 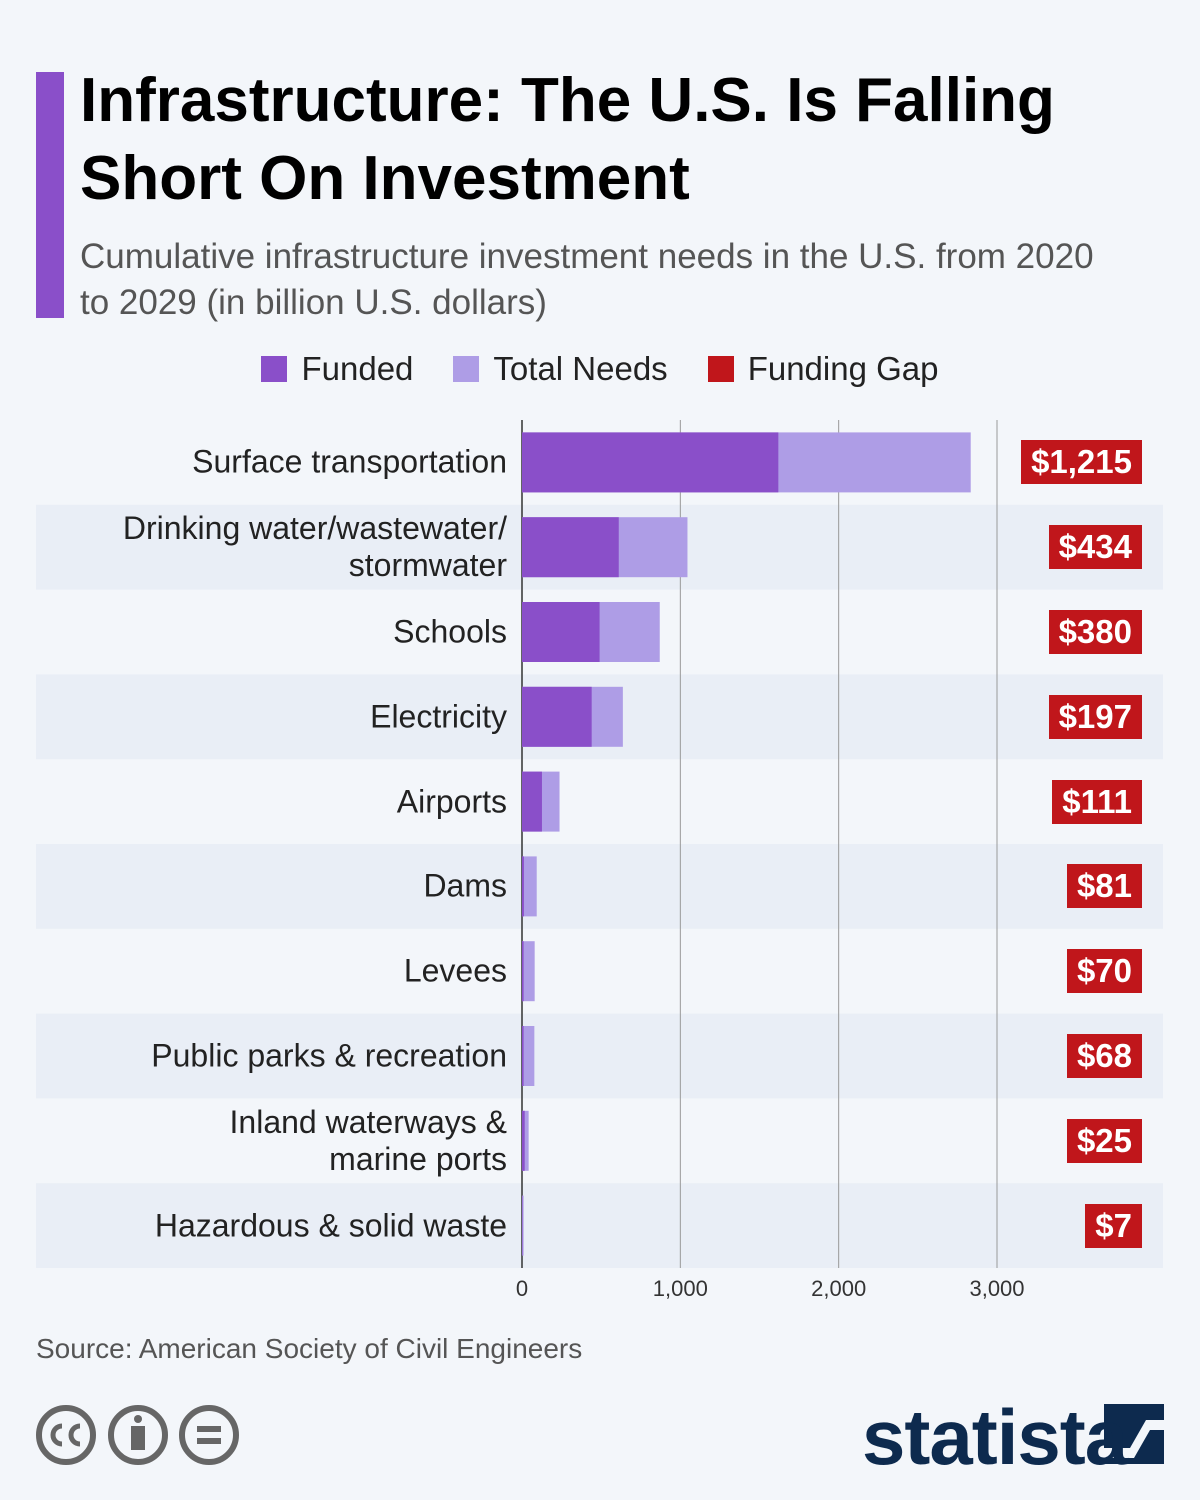 I want to click on category-label: Inland waterways & marine ports, so click(x=368, y=1140).